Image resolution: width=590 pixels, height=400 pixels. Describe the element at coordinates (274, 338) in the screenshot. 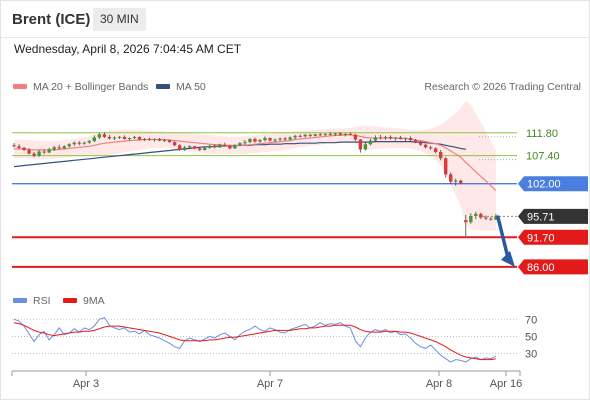

I see `rsi-panel: 70 50 30` at that location.